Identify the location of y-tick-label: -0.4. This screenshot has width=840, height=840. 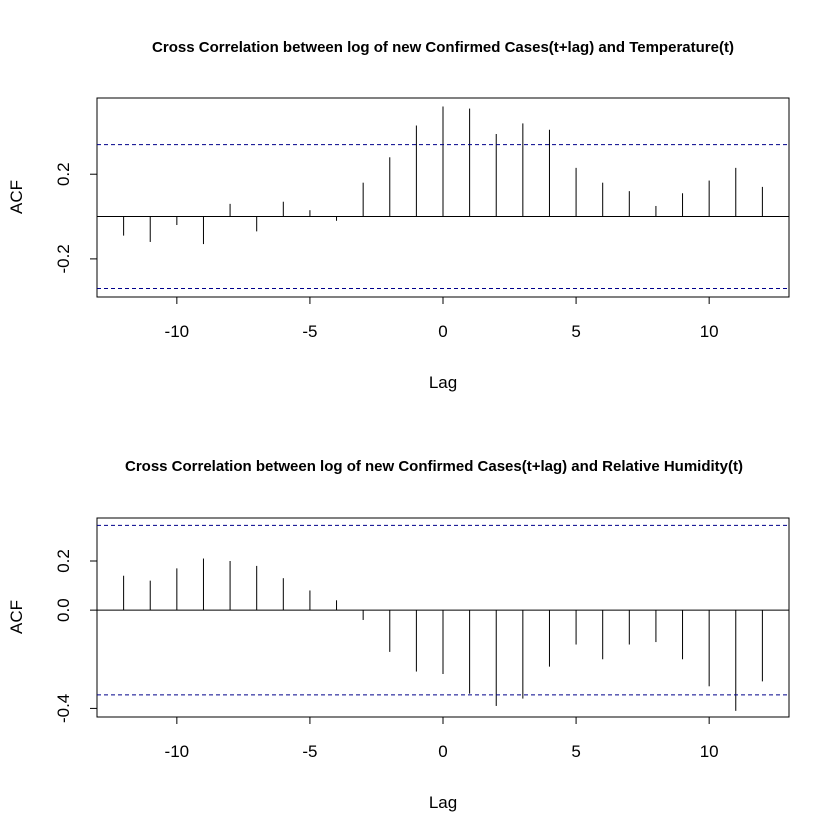
(63, 708).